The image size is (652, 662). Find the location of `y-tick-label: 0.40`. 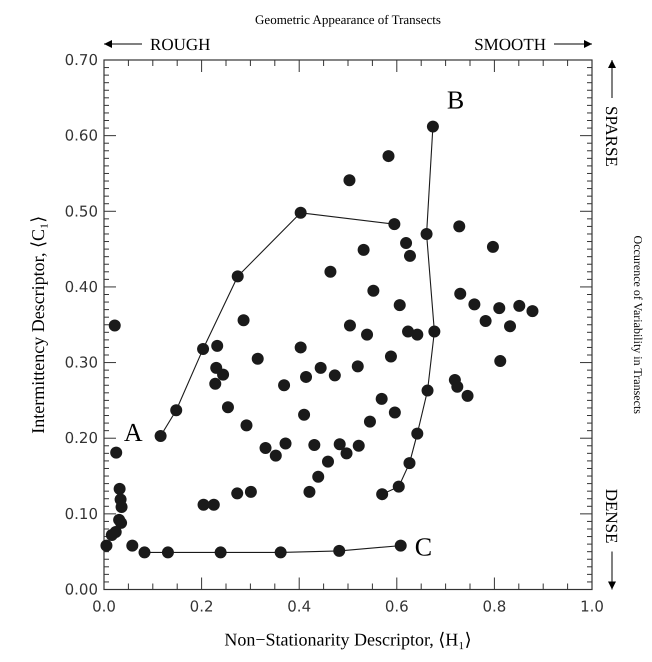

y-tick-label: 0.40 is located at coordinates (81, 287).